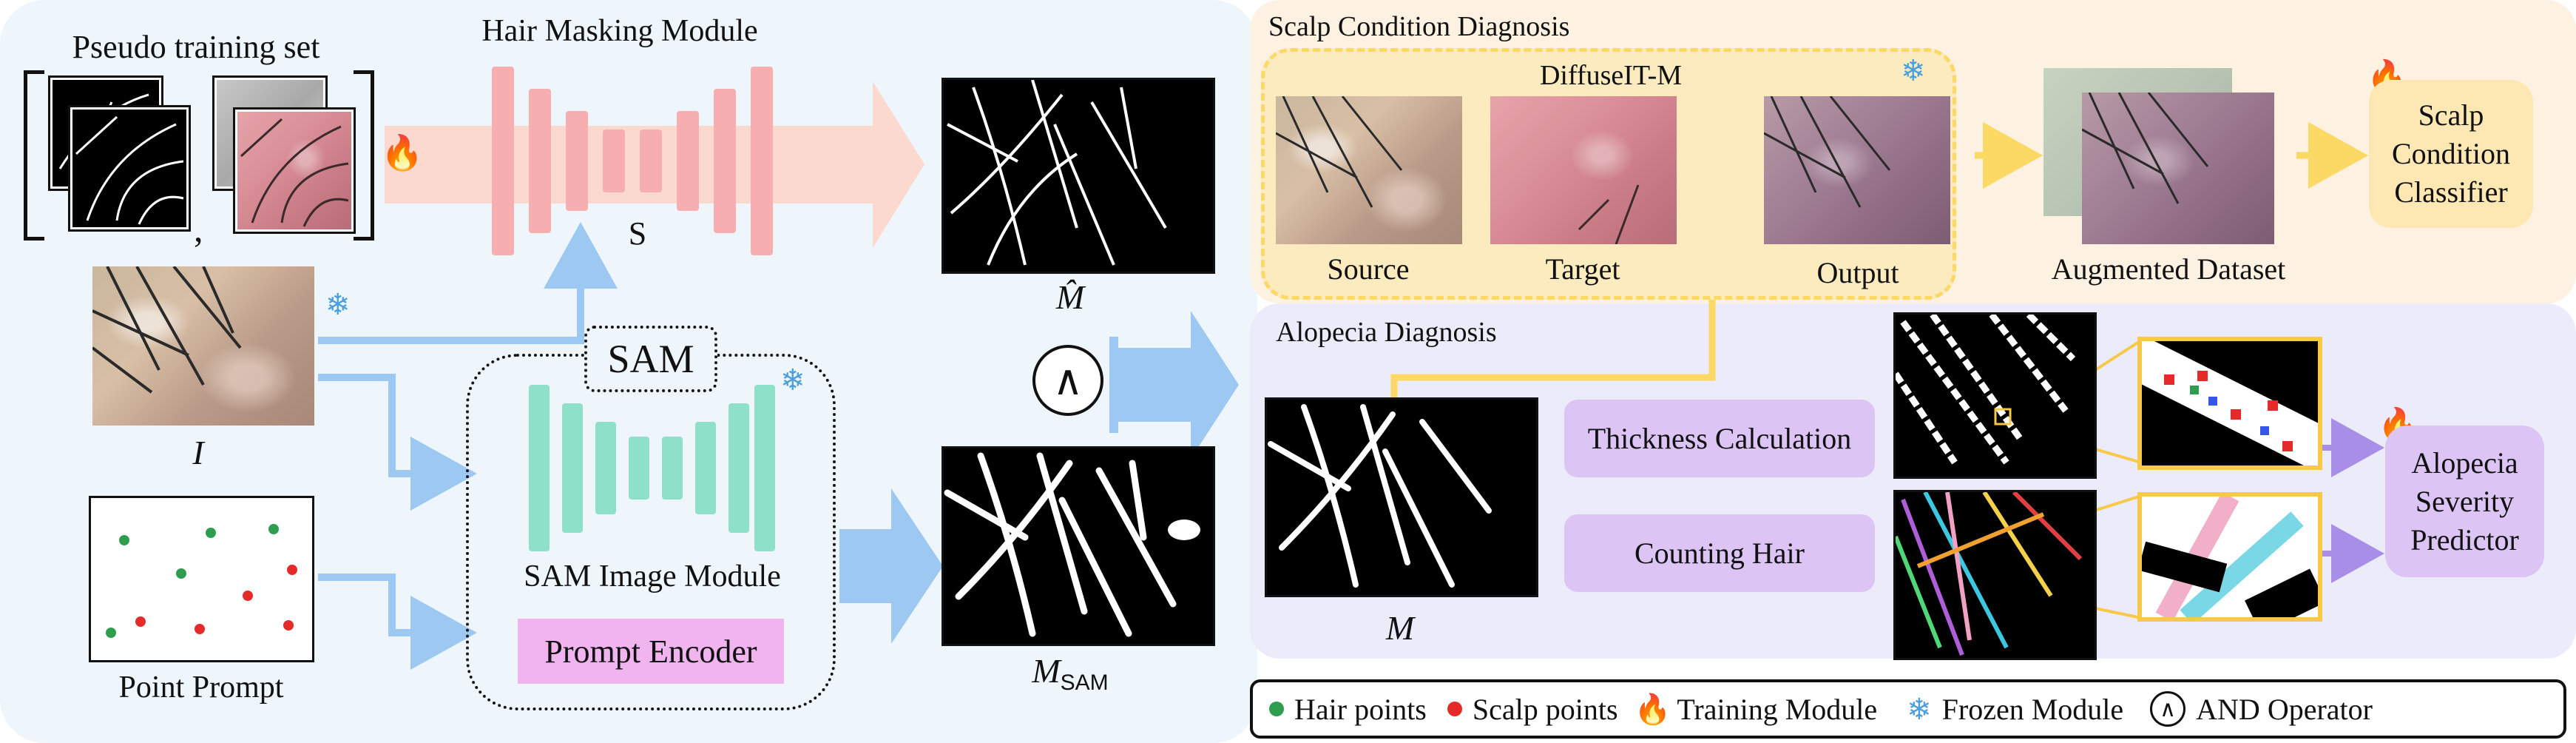 This screenshot has width=2576, height=743. I want to click on source-label: Source, so click(1368, 269).